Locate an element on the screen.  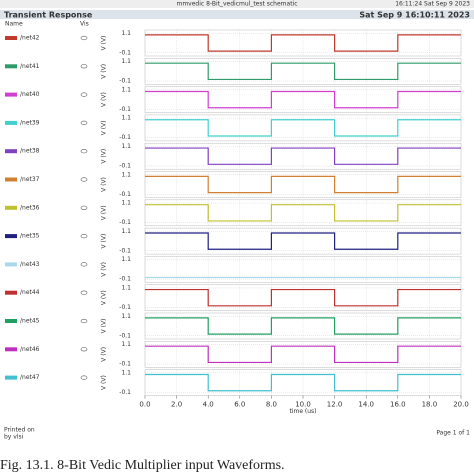
legend-label: /net39 is located at coordinates (30, 122).